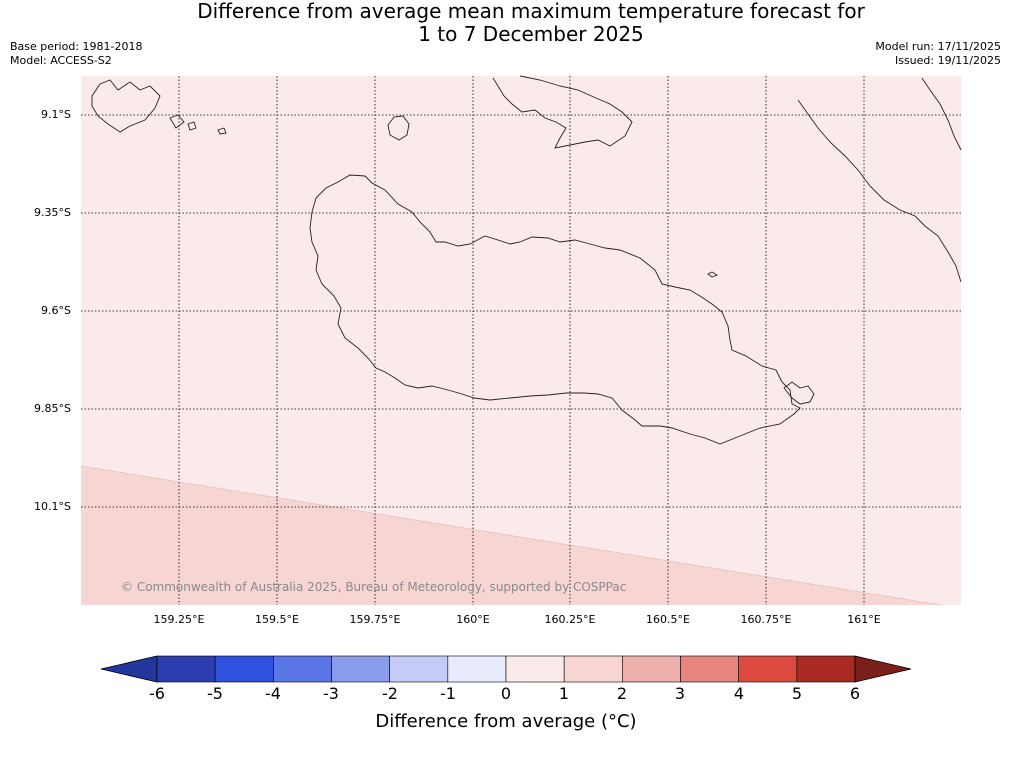 Image resolution: width=1011 pixels, height=758 pixels. I want to click on lon-label-160.25E: 160.25°E, so click(570, 619).